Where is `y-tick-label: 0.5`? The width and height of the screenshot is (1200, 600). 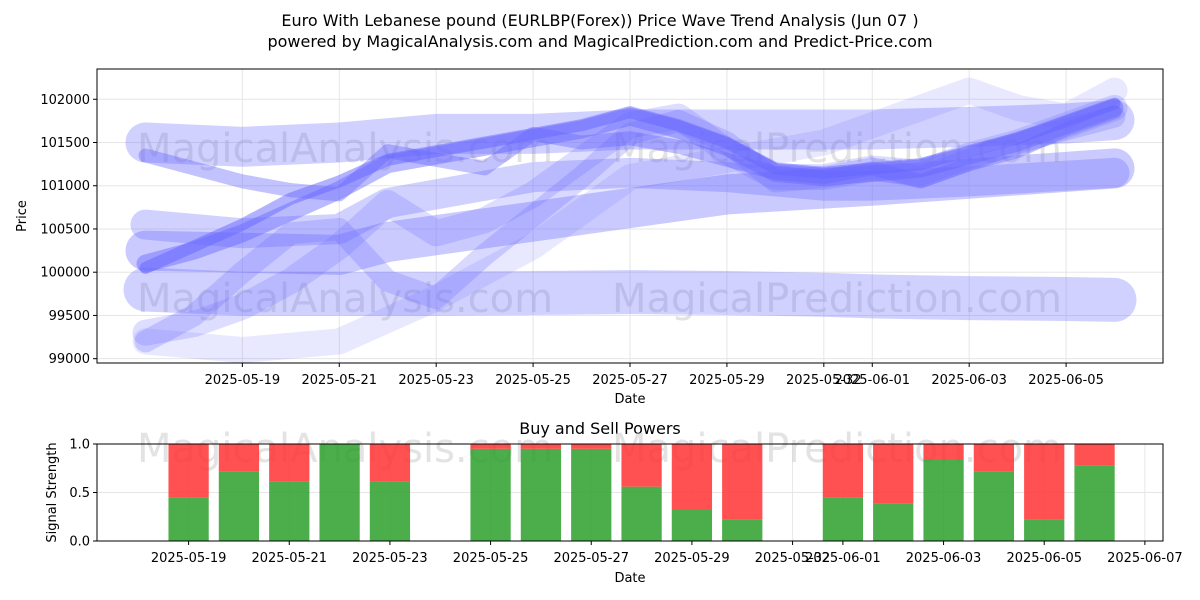
y-tick-label: 0.5 is located at coordinates (79, 493).